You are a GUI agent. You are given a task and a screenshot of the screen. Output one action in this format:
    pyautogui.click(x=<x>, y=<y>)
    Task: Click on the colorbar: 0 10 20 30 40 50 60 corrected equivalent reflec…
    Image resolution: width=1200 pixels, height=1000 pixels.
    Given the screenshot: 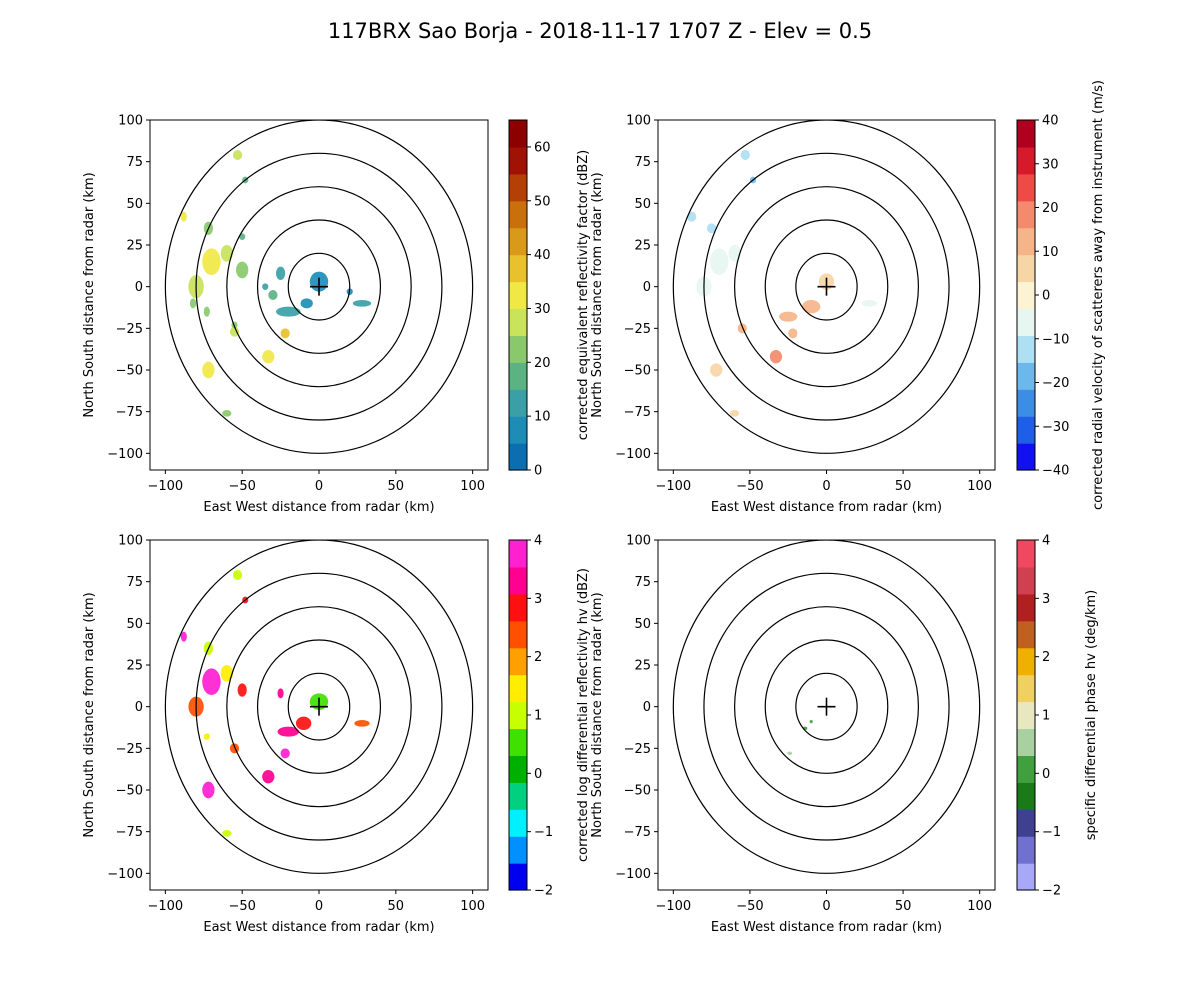 What is the action you would take?
    pyautogui.click(x=549, y=299)
    